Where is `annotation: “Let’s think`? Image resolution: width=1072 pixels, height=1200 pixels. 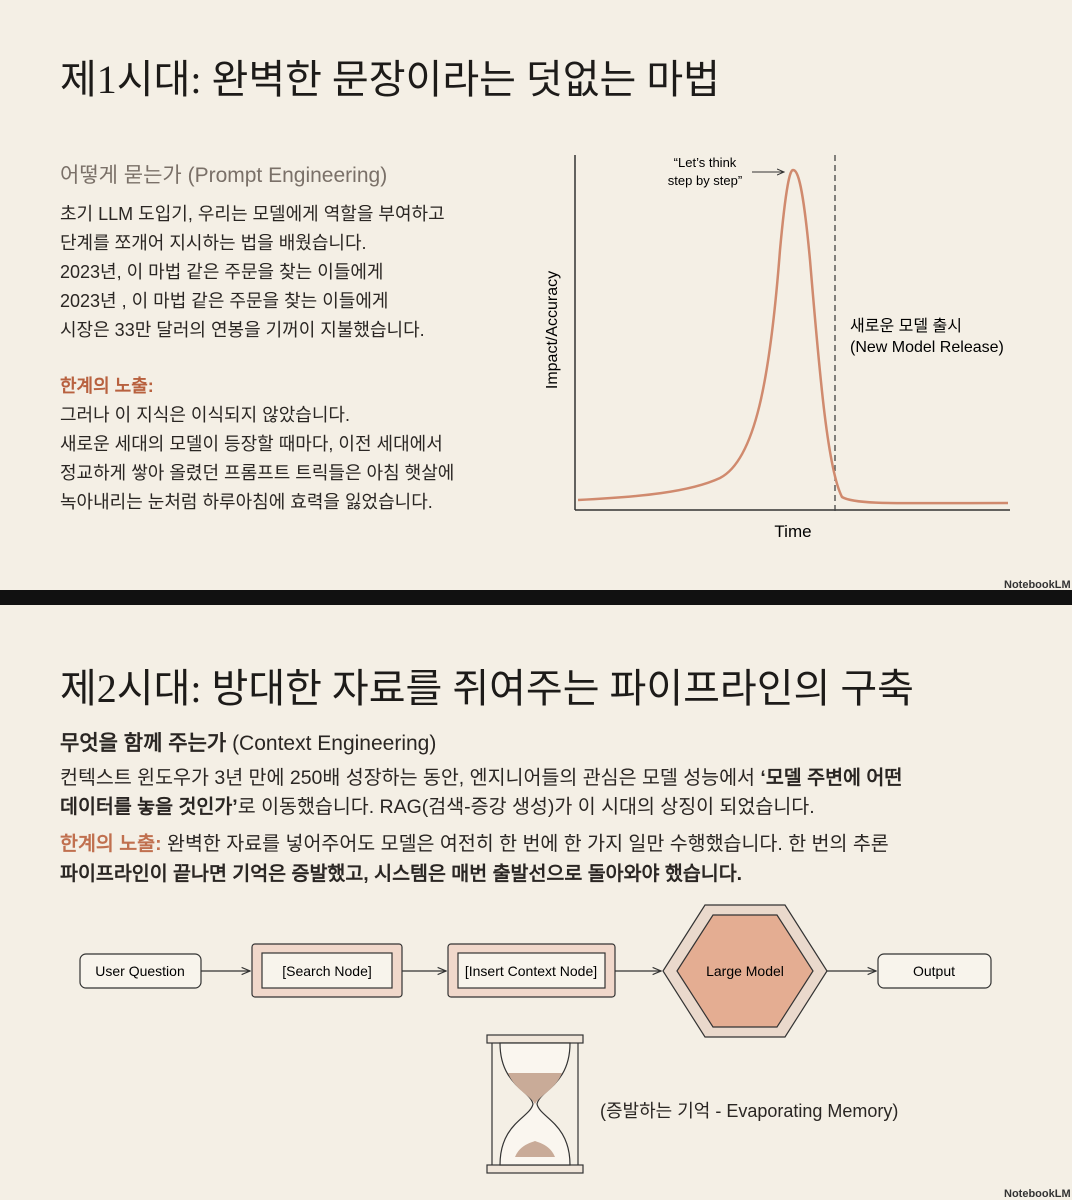 annotation: “Let’s think is located at coordinates (705, 162).